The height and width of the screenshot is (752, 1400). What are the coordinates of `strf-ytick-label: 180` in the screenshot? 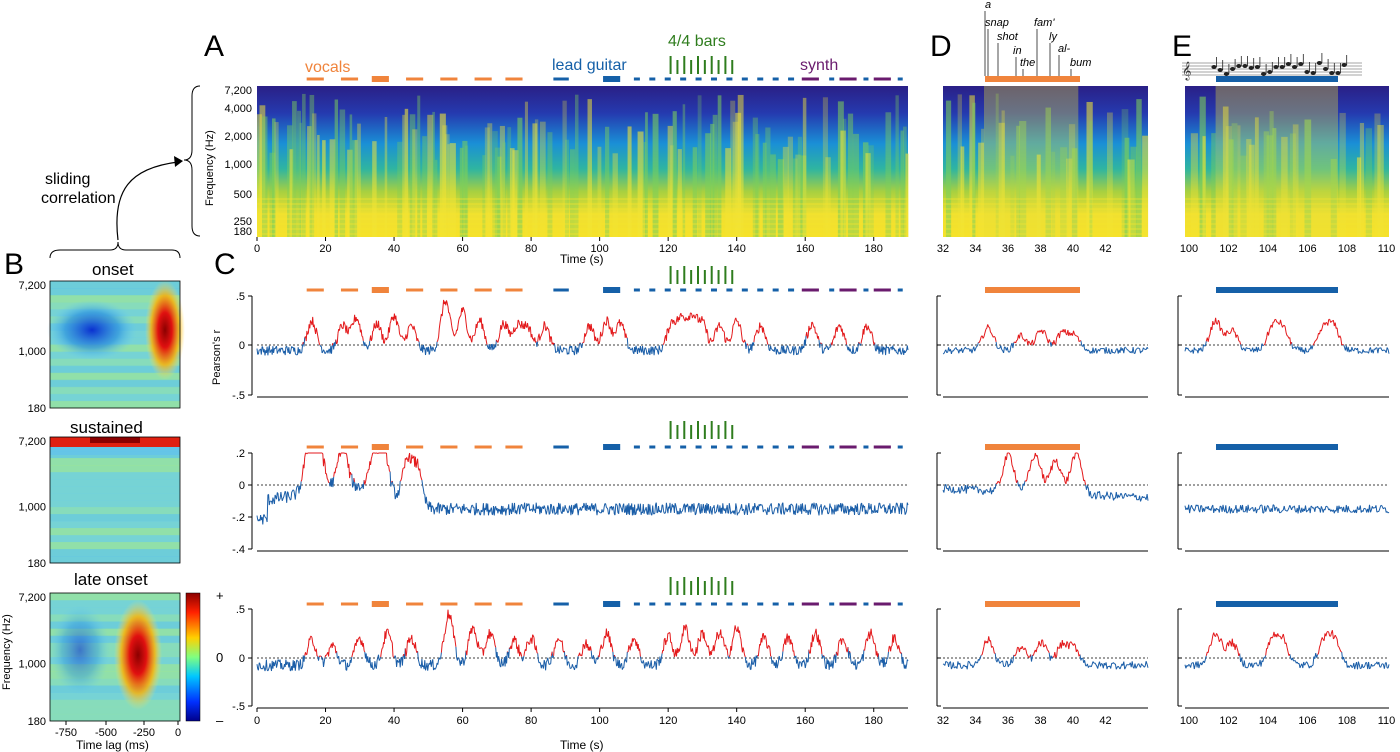 It's located at (37, 722).